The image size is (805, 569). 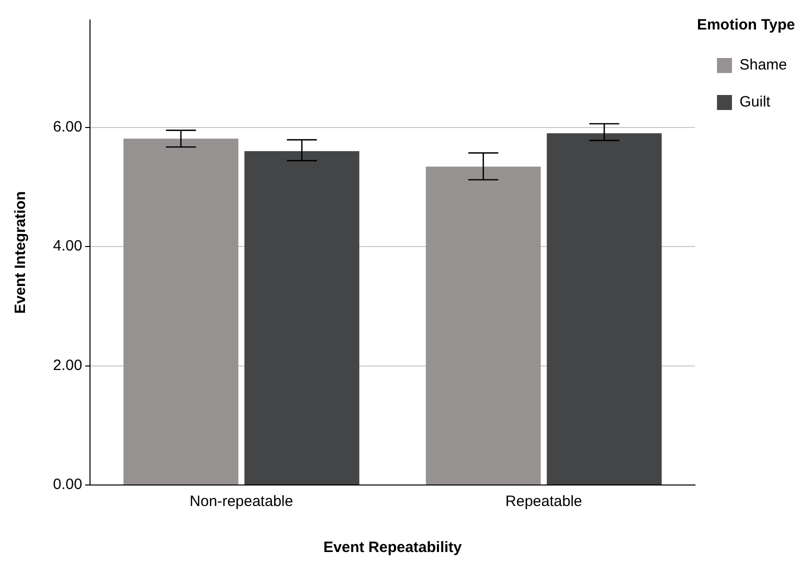 What do you see at coordinates (67, 485) in the screenshot?
I see `y-tick-label: 0.00` at bounding box center [67, 485].